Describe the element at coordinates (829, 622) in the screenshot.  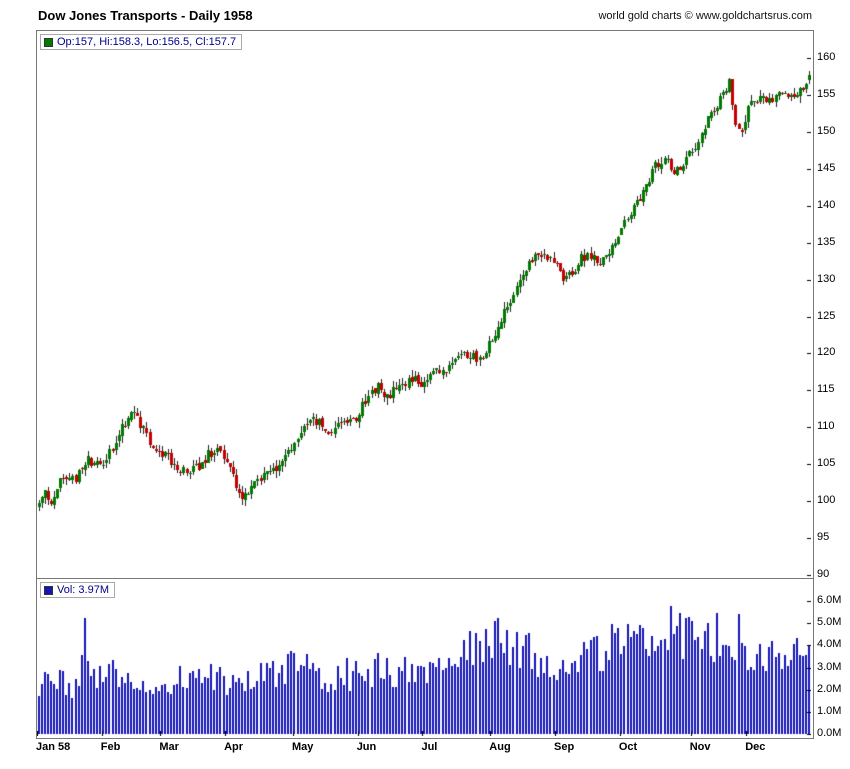
I see `volume-tick-label: 5.0M` at that location.